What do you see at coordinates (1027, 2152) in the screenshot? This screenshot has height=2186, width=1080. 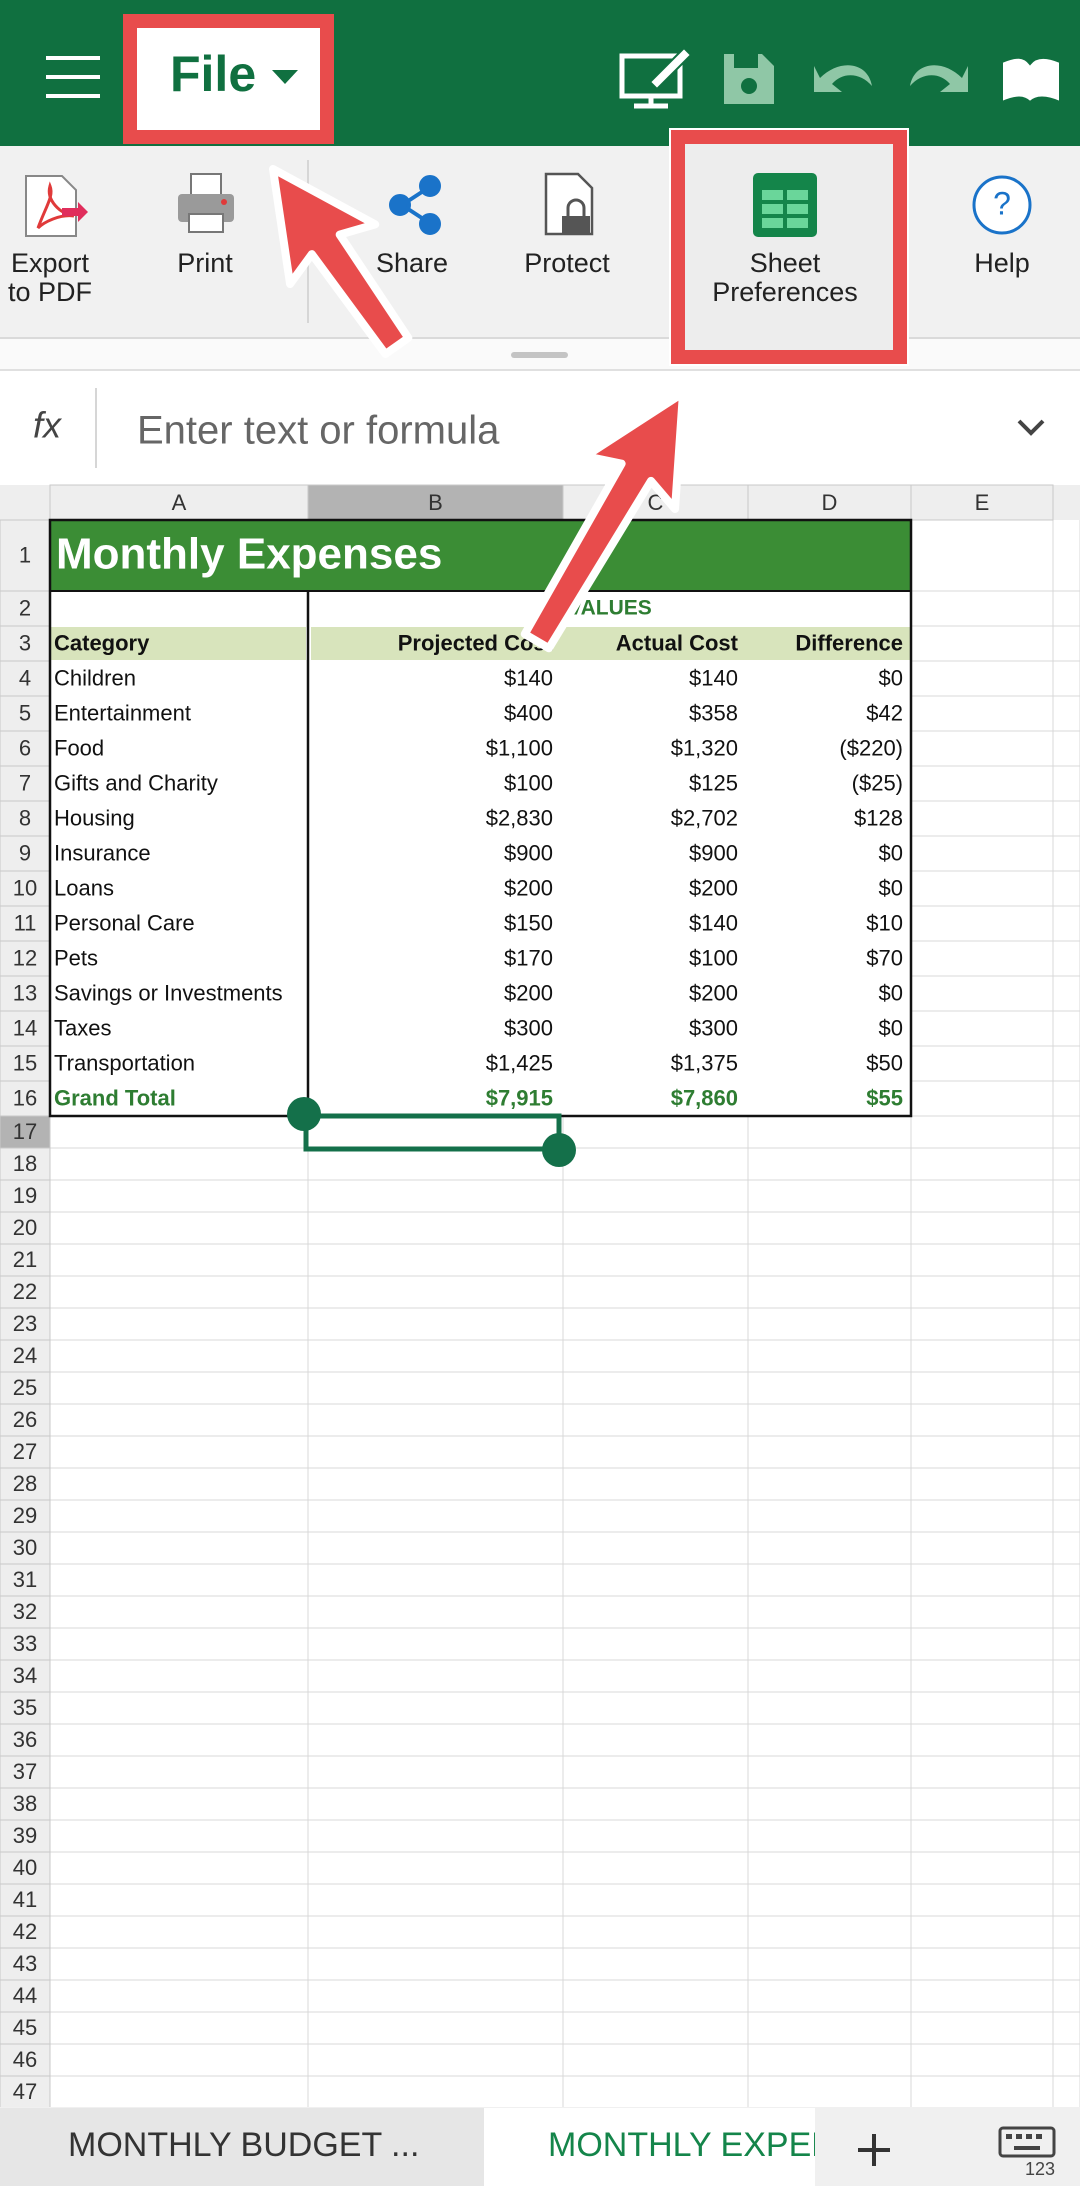 I see `keyboard-button: 123` at bounding box center [1027, 2152].